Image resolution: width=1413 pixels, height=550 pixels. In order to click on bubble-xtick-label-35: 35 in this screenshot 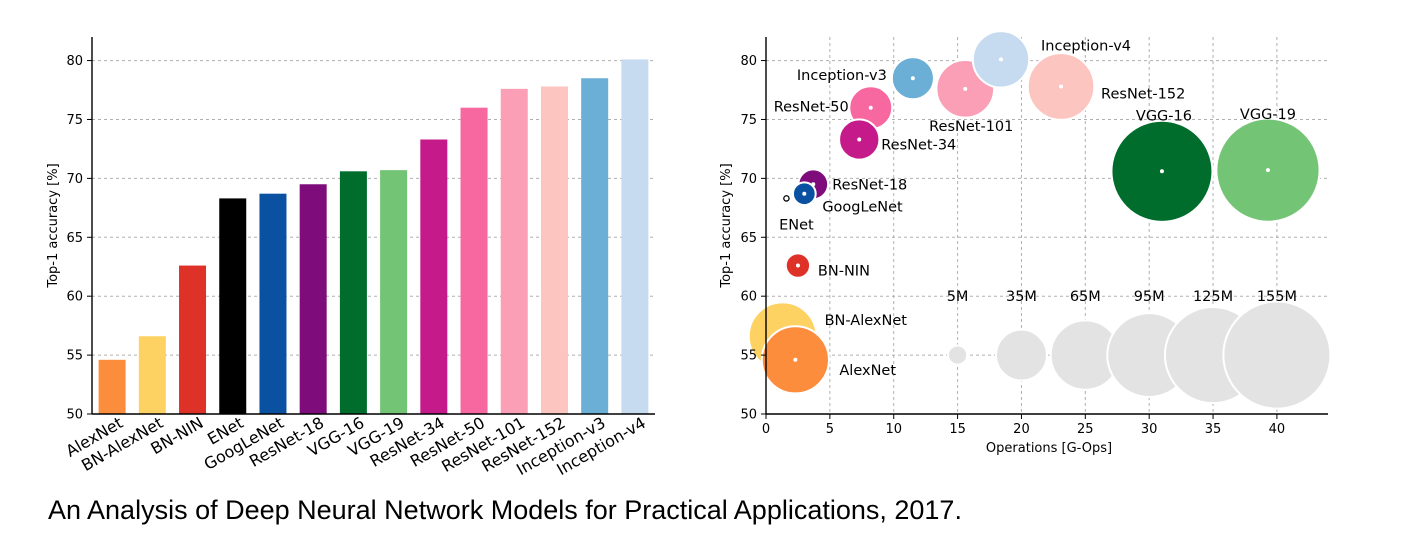, I will do `click(1213, 429)`.